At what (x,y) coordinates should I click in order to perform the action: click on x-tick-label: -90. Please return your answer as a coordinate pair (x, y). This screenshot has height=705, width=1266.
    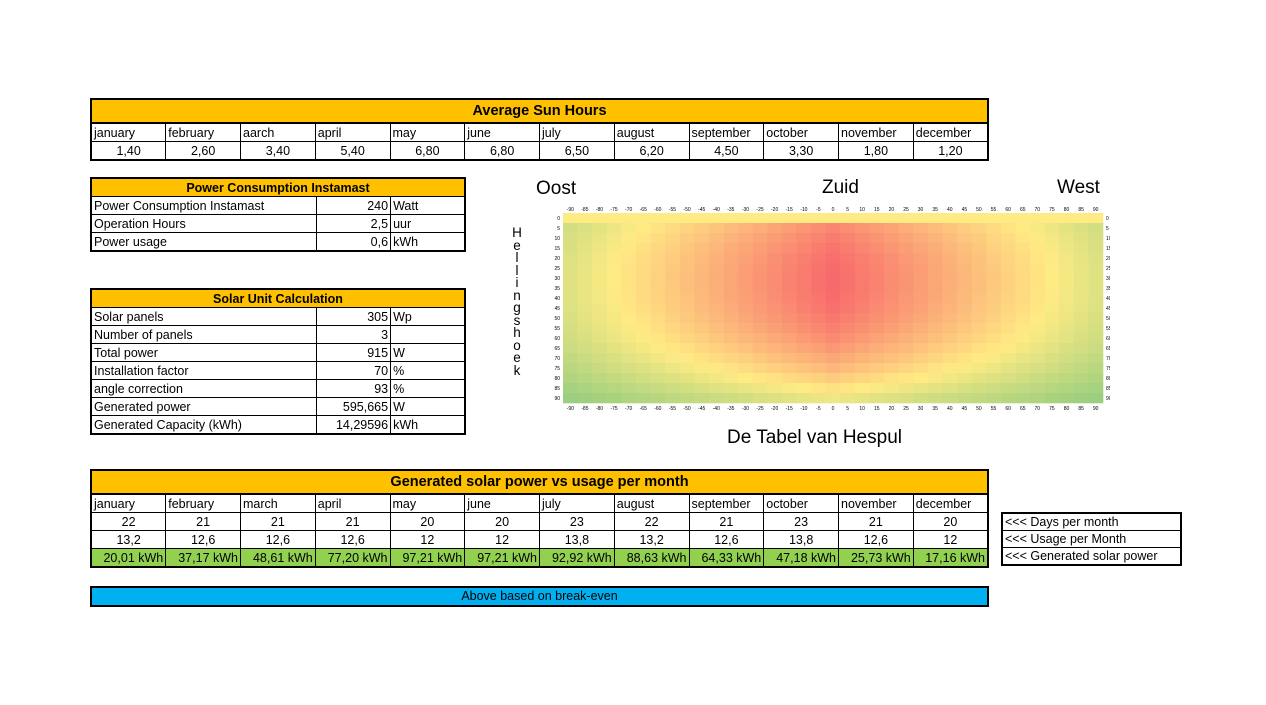
    Looking at the image, I should click on (570, 210).